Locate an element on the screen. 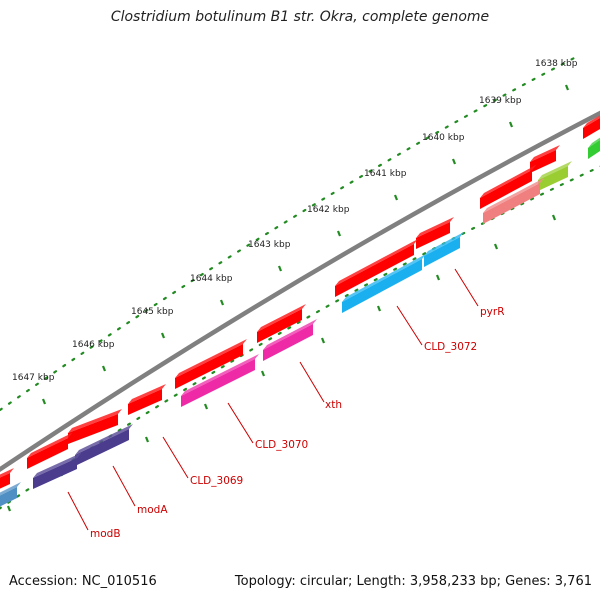  kbp-tick-label: 1642 kbp is located at coordinates (328, 210).